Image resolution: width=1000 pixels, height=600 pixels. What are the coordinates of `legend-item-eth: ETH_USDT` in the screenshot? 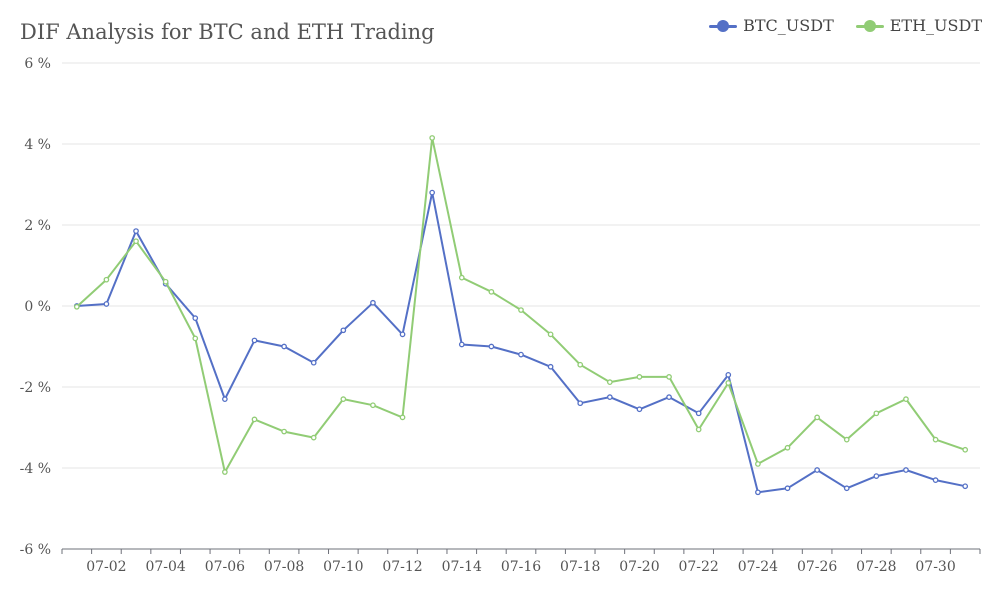 It's located at (918, 25).